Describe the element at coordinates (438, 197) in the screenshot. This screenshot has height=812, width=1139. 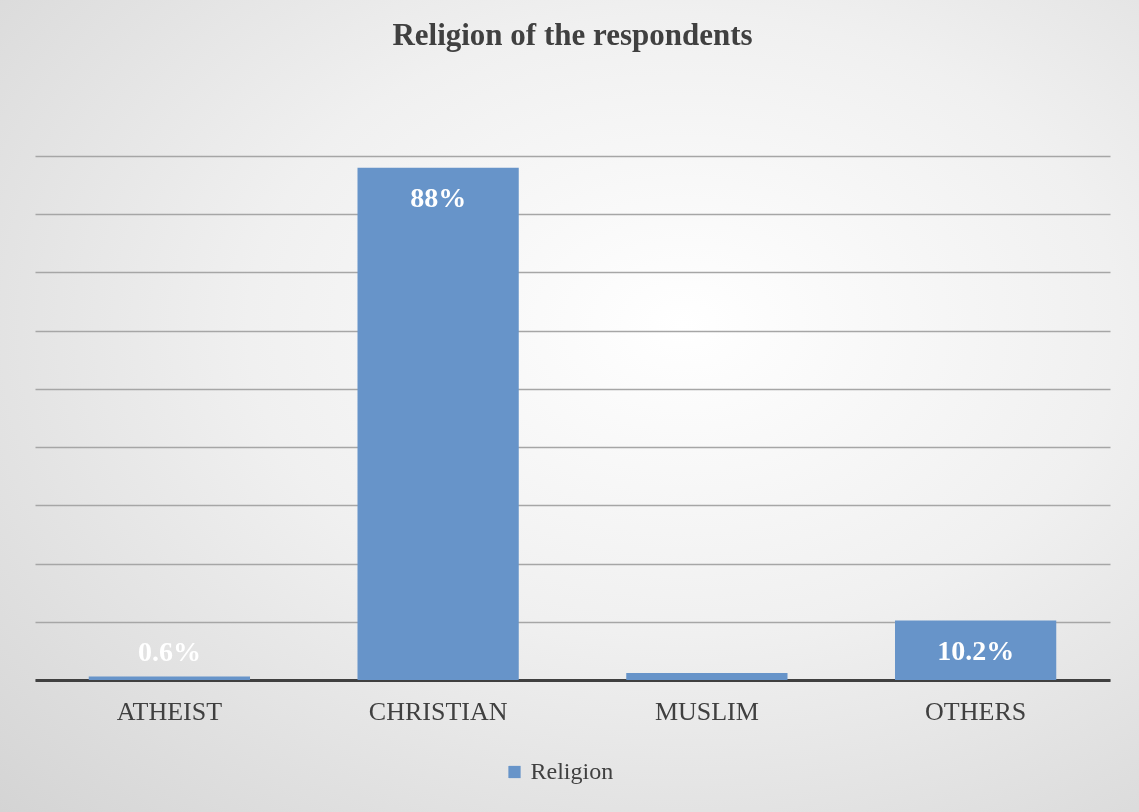
I see `data-label: 88%` at that location.